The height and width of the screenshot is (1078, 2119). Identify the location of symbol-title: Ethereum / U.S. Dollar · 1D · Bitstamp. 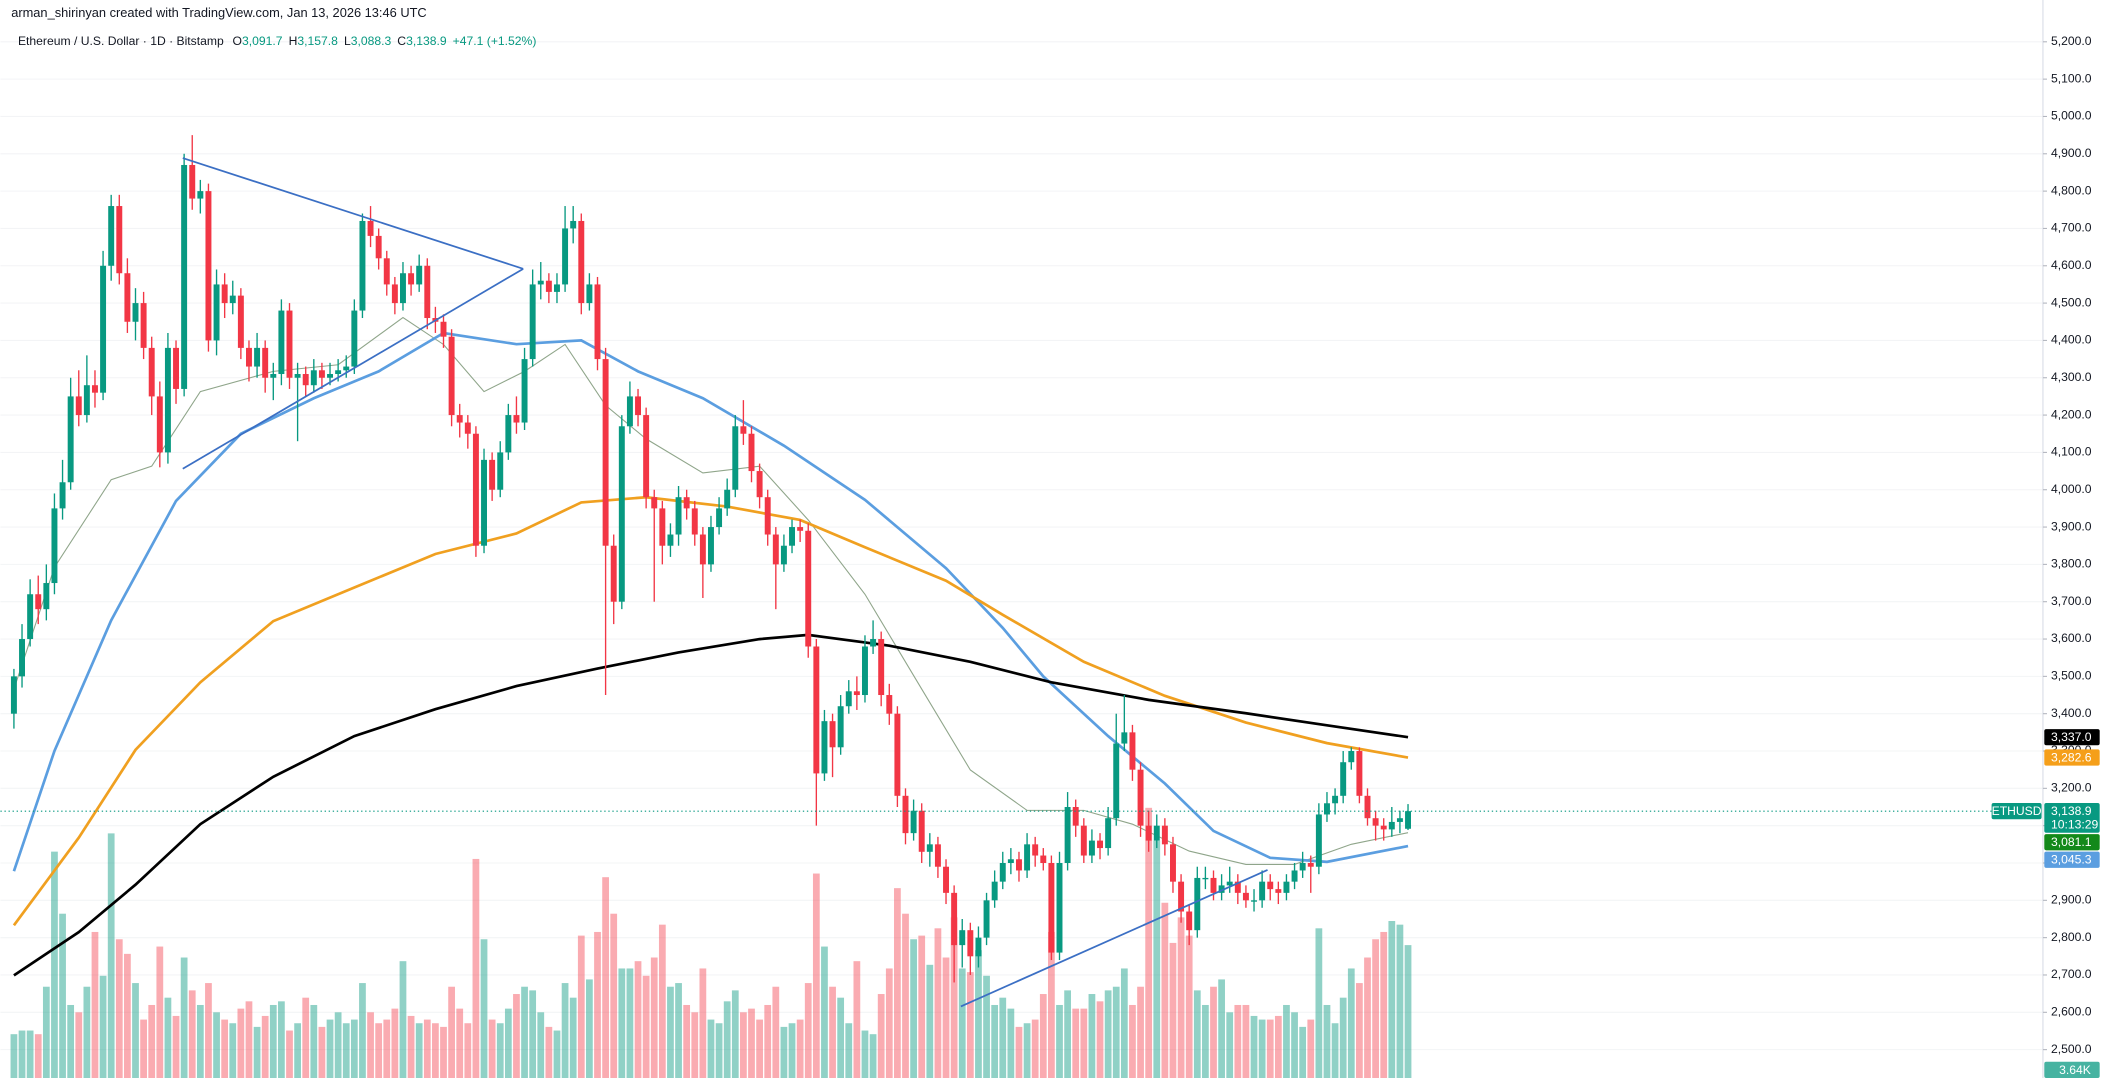
(121, 41).